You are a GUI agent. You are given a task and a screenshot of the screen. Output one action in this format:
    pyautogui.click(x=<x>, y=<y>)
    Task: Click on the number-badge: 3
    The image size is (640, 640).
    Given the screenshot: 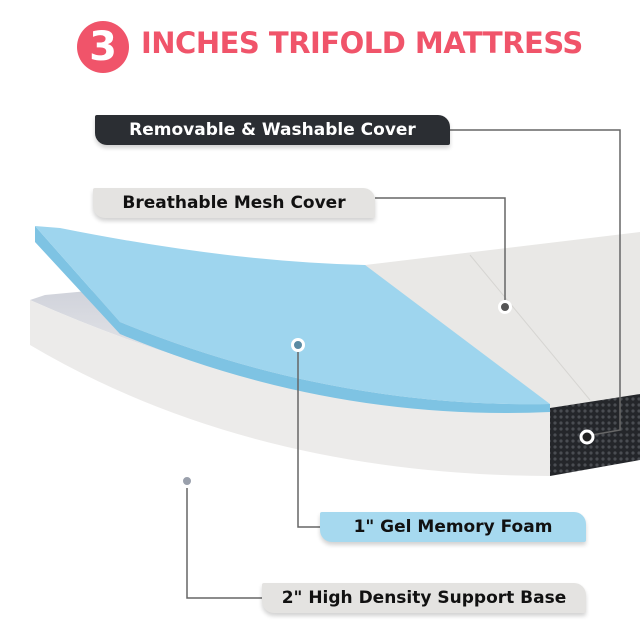 What is the action you would take?
    pyautogui.click(x=103, y=47)
    